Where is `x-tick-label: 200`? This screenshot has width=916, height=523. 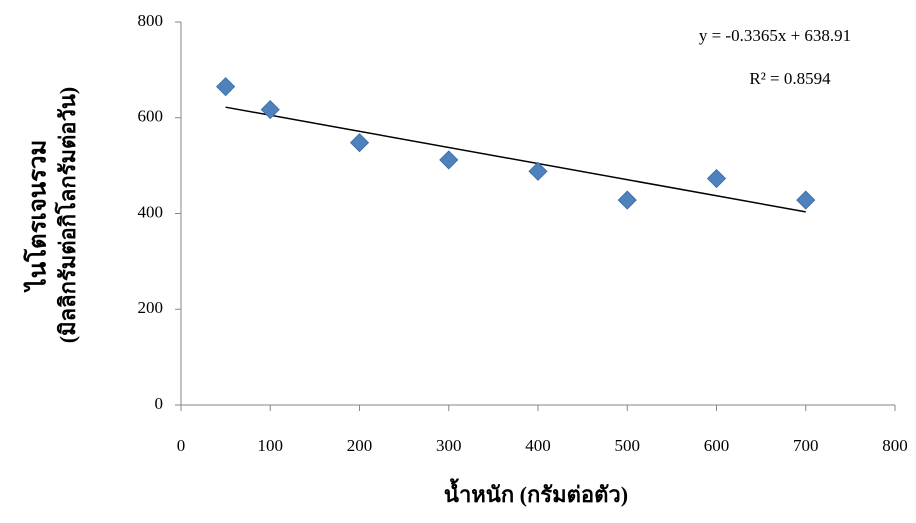
x-tick-label: 200 is located at coordinates (360, 445).